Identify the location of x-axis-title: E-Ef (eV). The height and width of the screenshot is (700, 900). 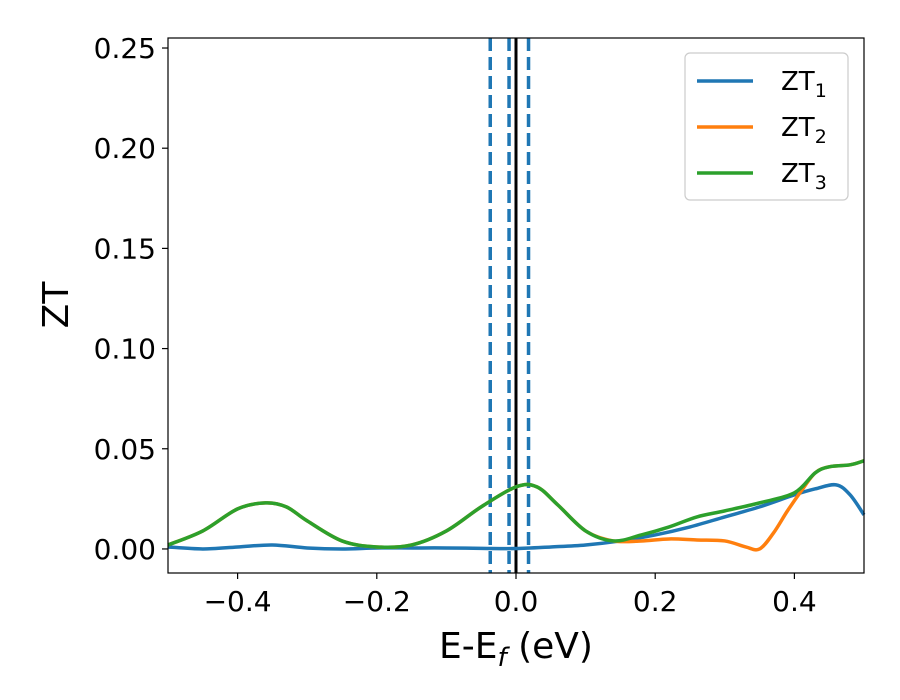
(516, 649).